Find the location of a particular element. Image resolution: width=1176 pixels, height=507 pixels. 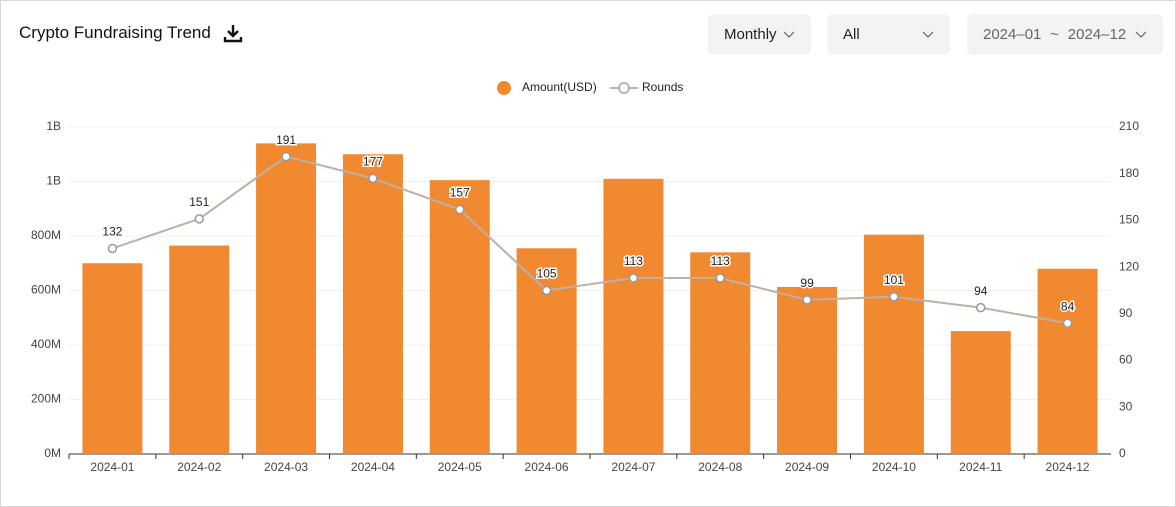

data-label: 132 is located at coordinates (112, 232).